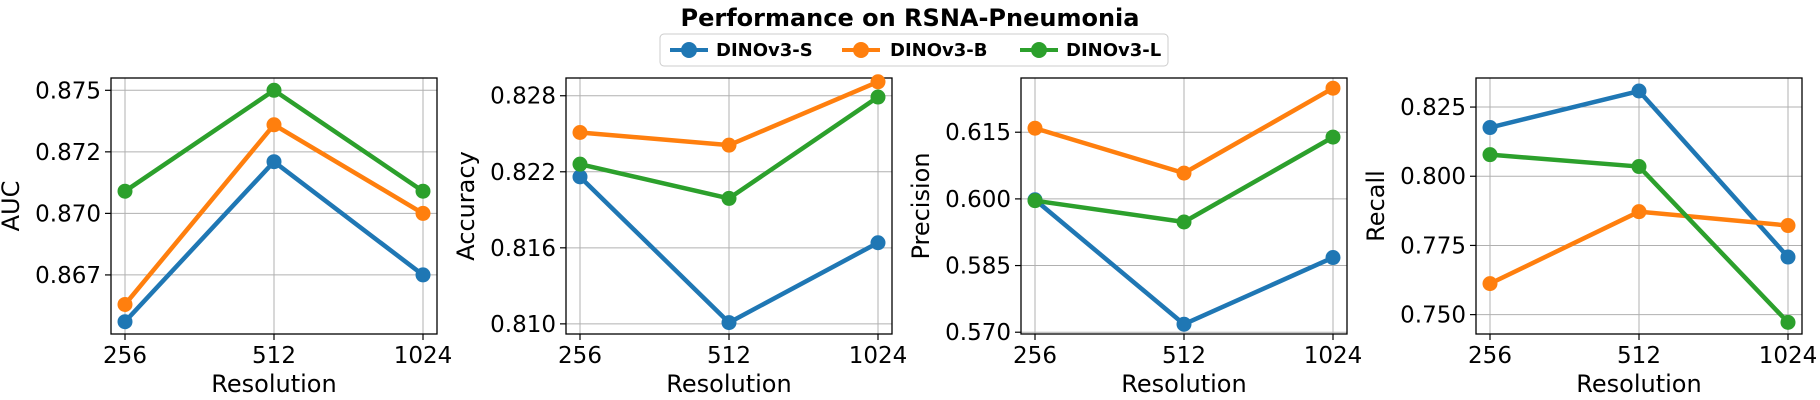 This screenshot has width=1820, height=400. Describe the element at coordinates (921, 205) in the screenshot. I see `ylabel-precision: Precision` at that location.